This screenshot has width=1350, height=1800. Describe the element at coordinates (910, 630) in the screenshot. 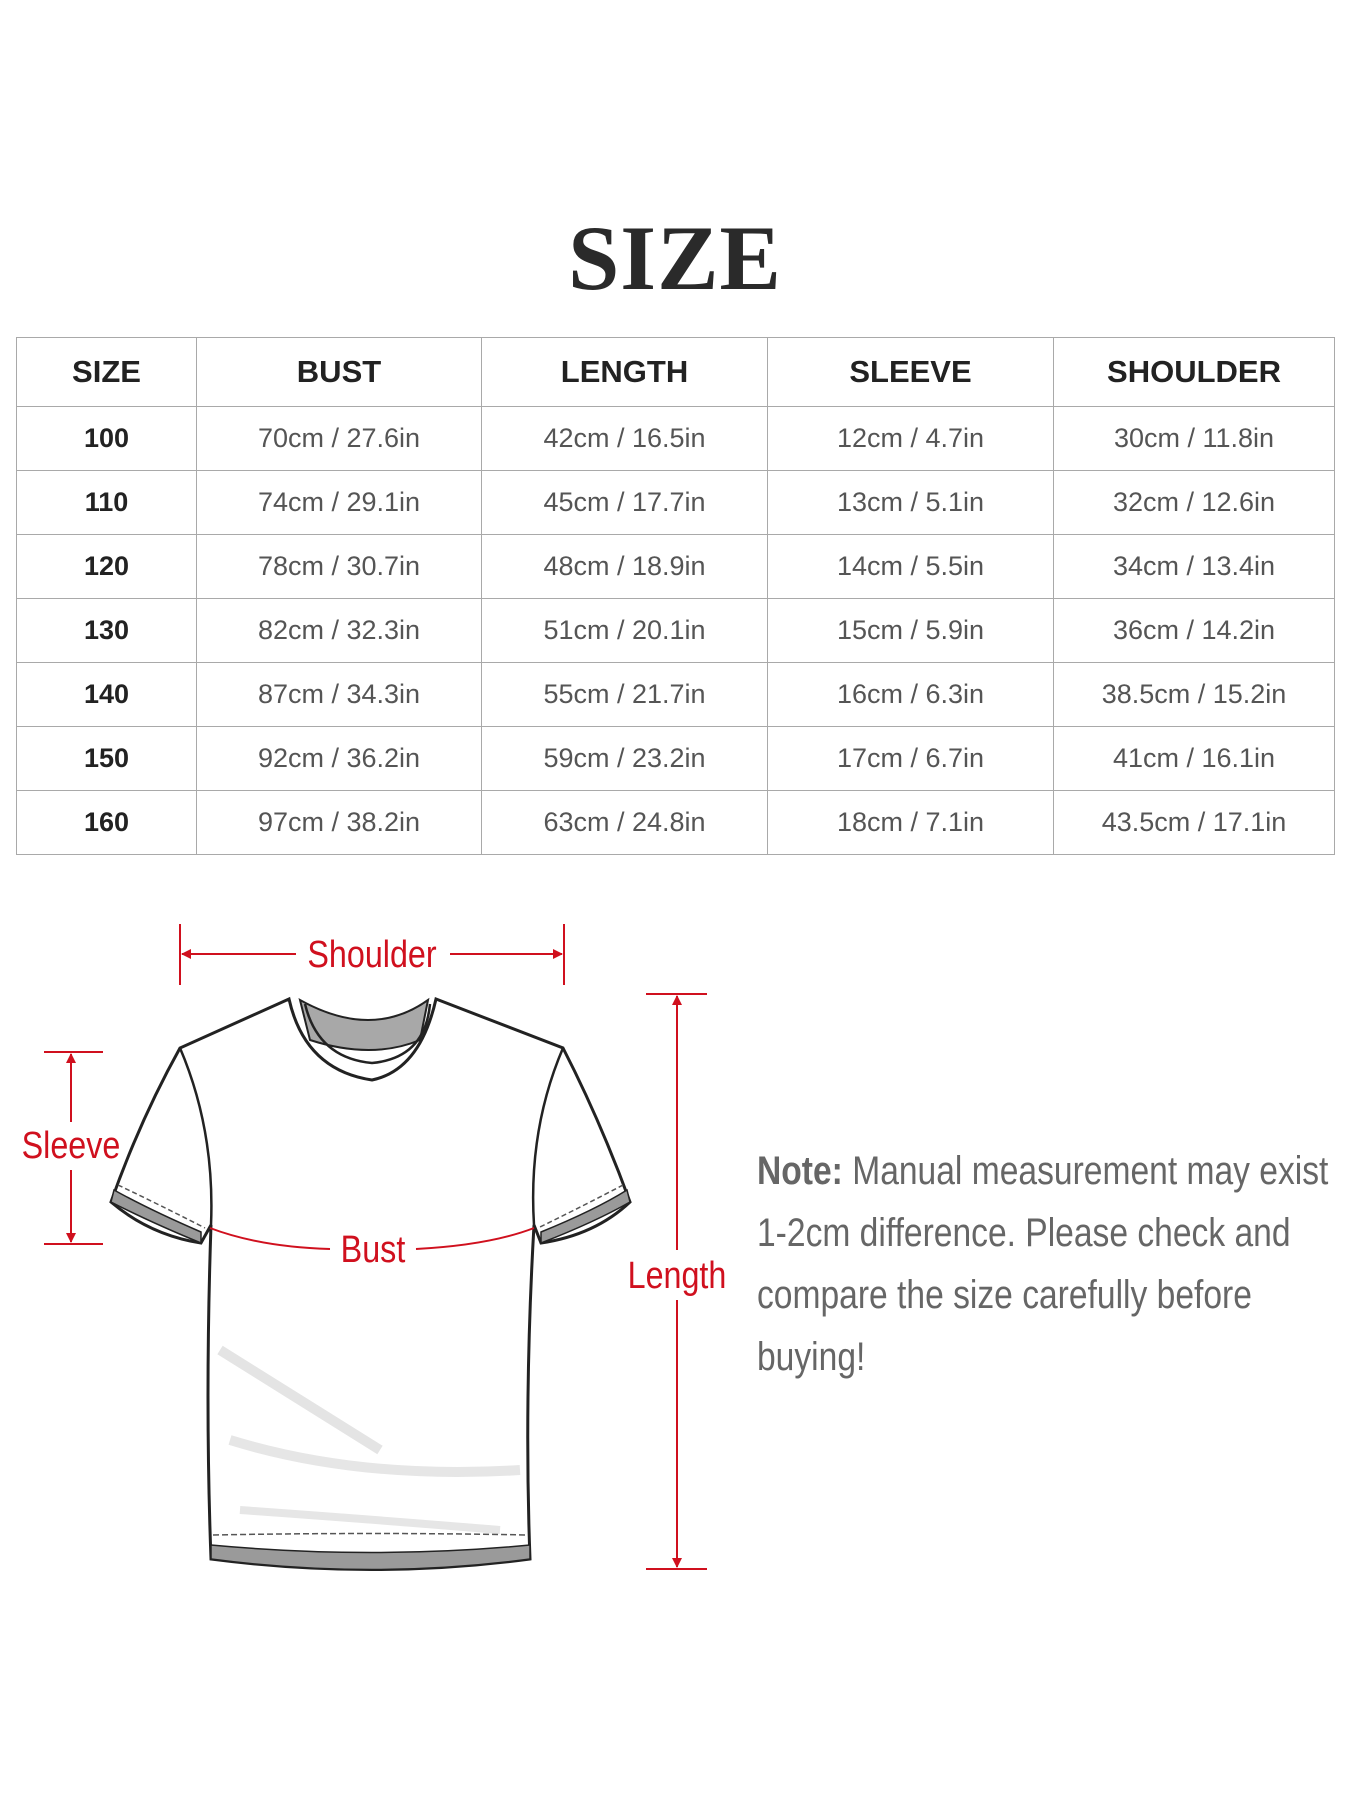

I see `cell-sleeve: 15cm / 5.9in` at that location.